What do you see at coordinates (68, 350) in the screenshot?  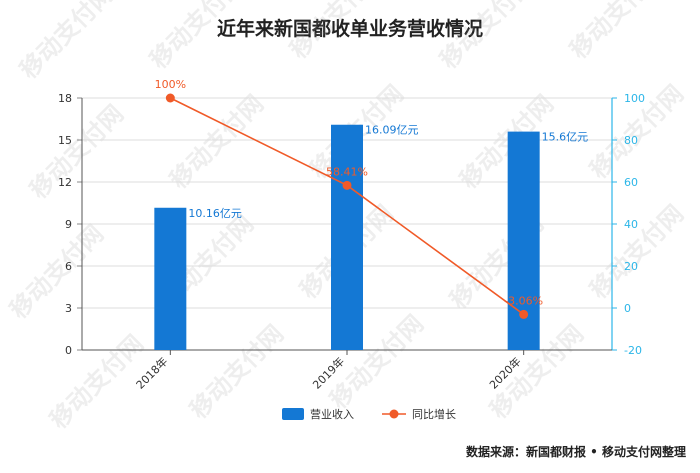 I see `y-left-tick-label: 0` at bounding box center [68, 350].